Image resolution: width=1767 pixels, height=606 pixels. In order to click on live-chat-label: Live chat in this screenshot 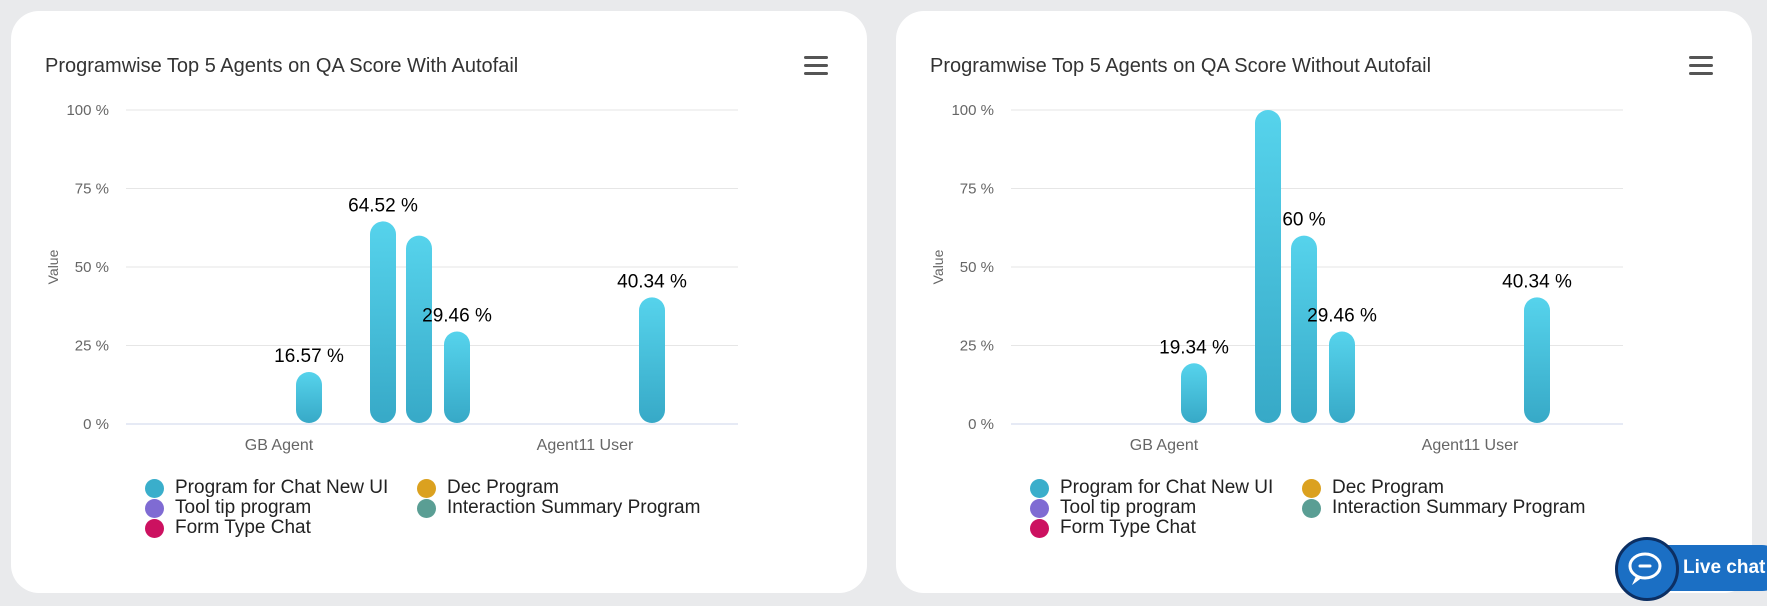, I will do `click(1724, 567)`.